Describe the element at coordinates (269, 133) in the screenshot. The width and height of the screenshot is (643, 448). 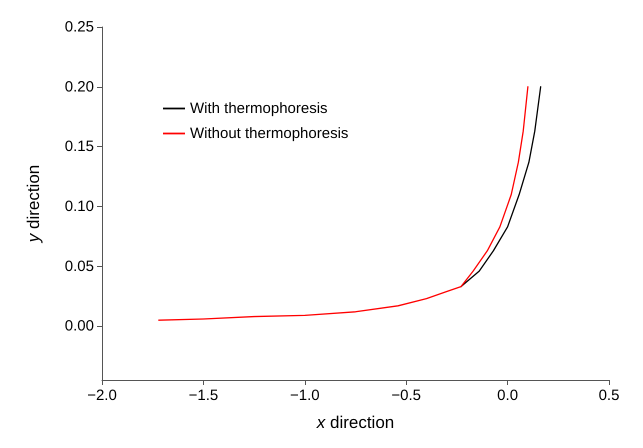
I see `legend-label: Without thermophoresis` at that location.